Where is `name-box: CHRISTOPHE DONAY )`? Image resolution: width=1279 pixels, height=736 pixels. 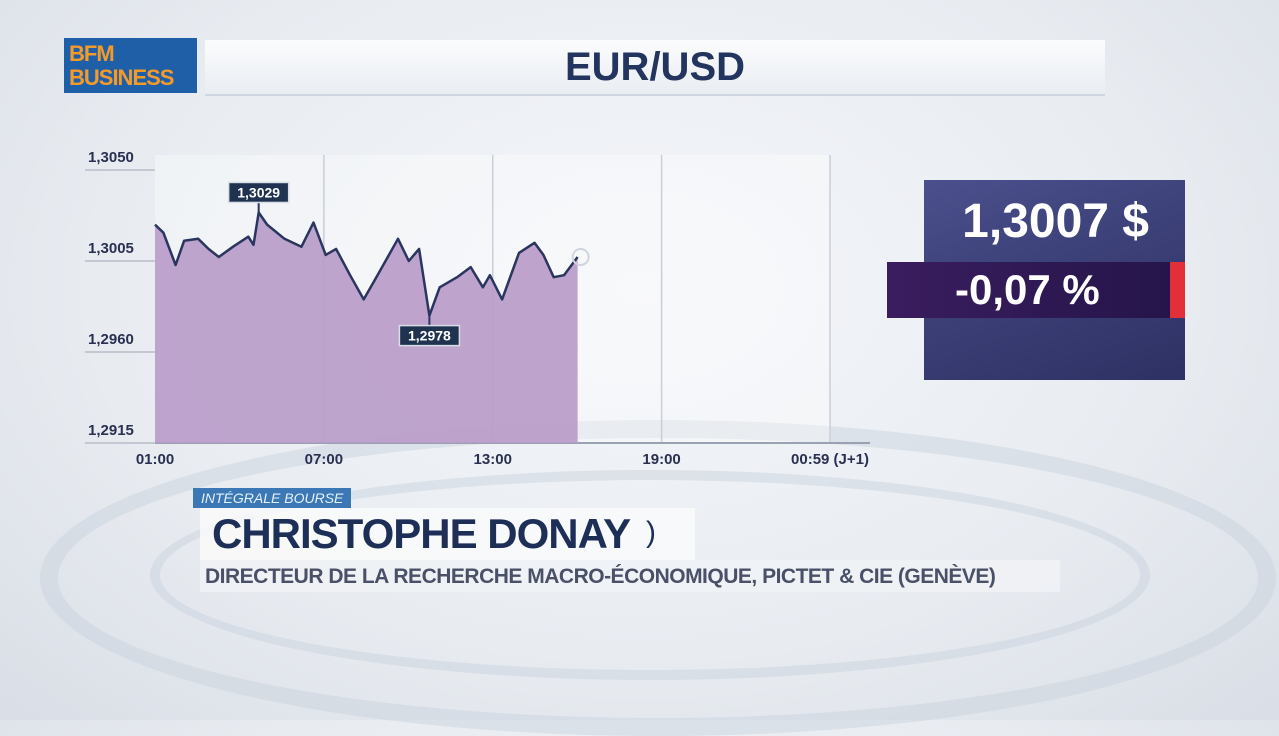
name-box: CHRISTOPHE DONAY ) is located at coordinates (447, 534).